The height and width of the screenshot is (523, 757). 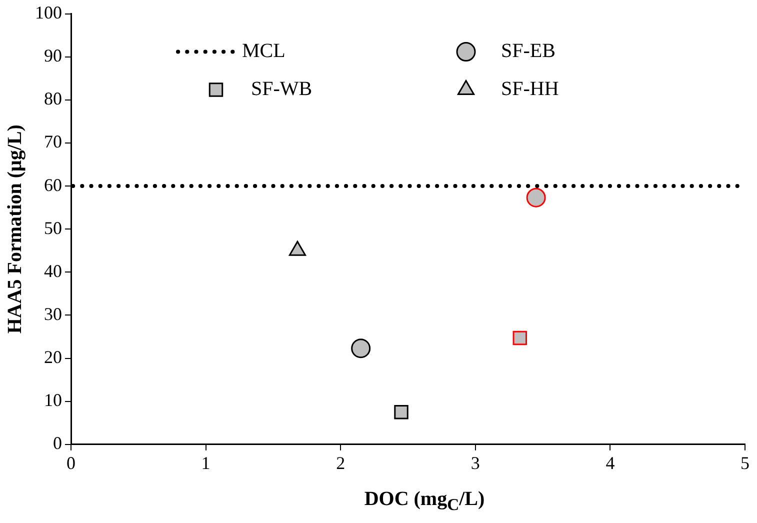 I want to click on y-tick-label: 90, so click(x=53, y=56).